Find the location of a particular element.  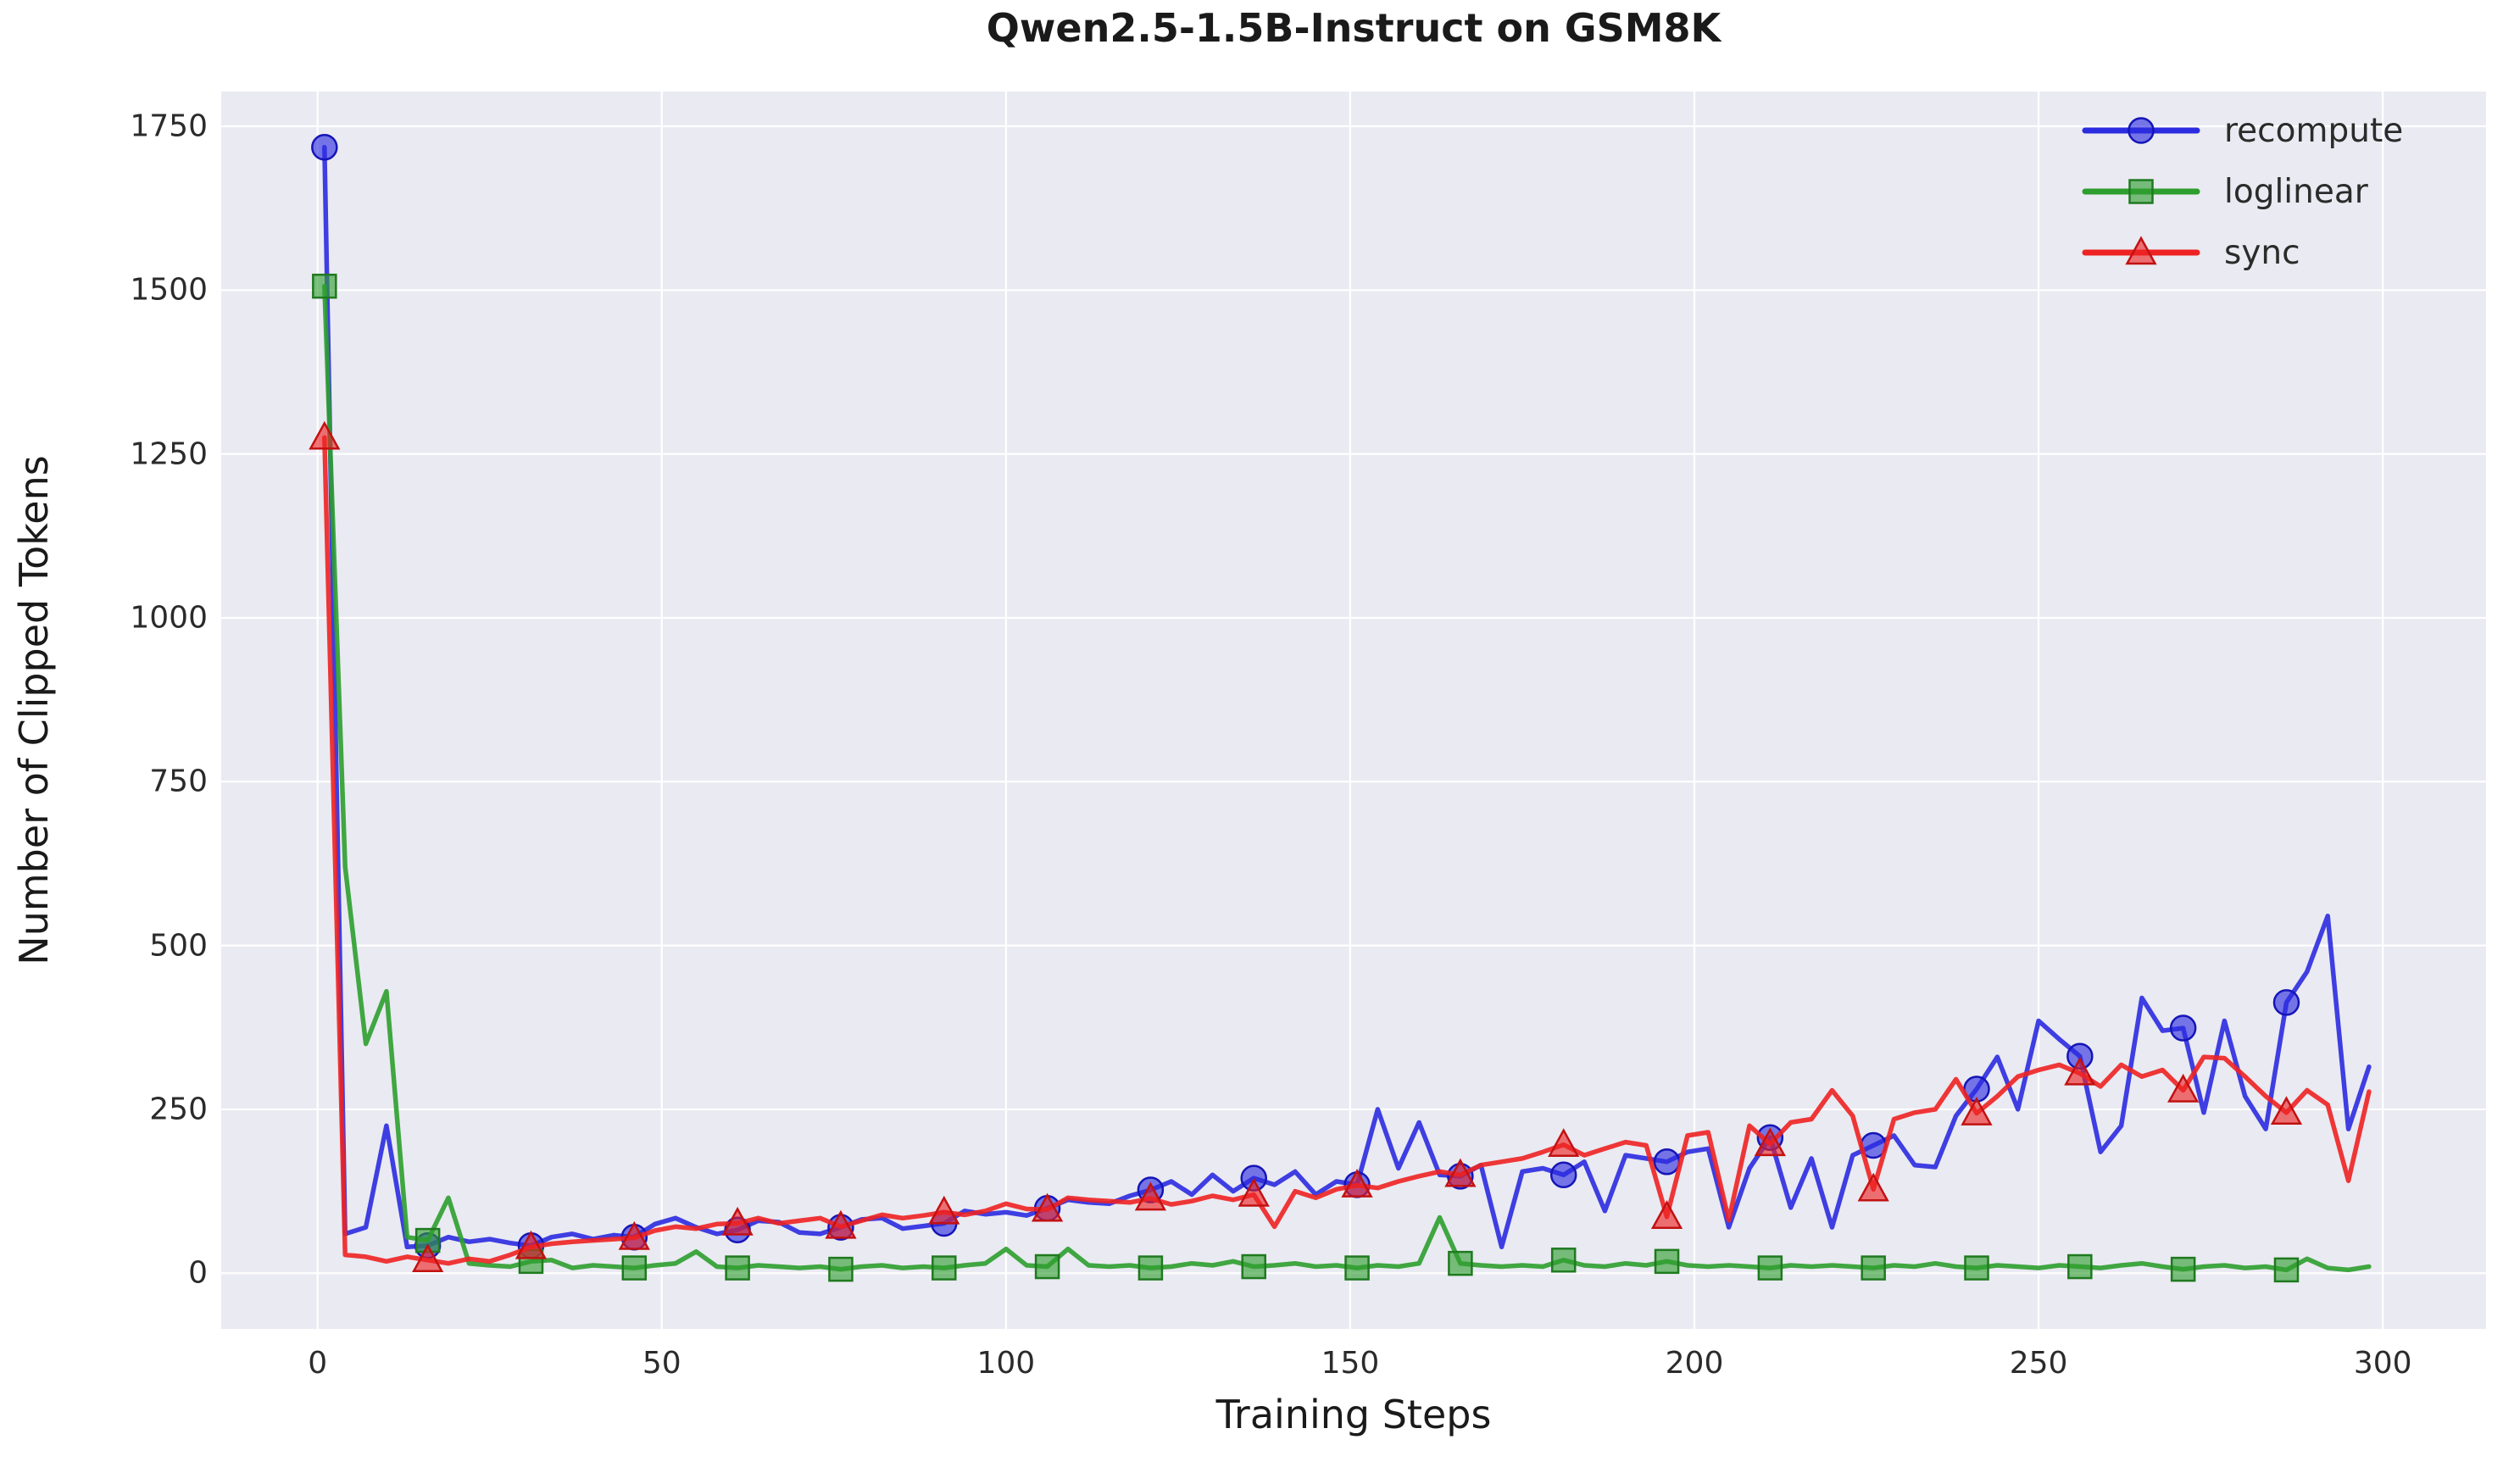

legend-label-sync: sync is located at coordinates (2262, 253).